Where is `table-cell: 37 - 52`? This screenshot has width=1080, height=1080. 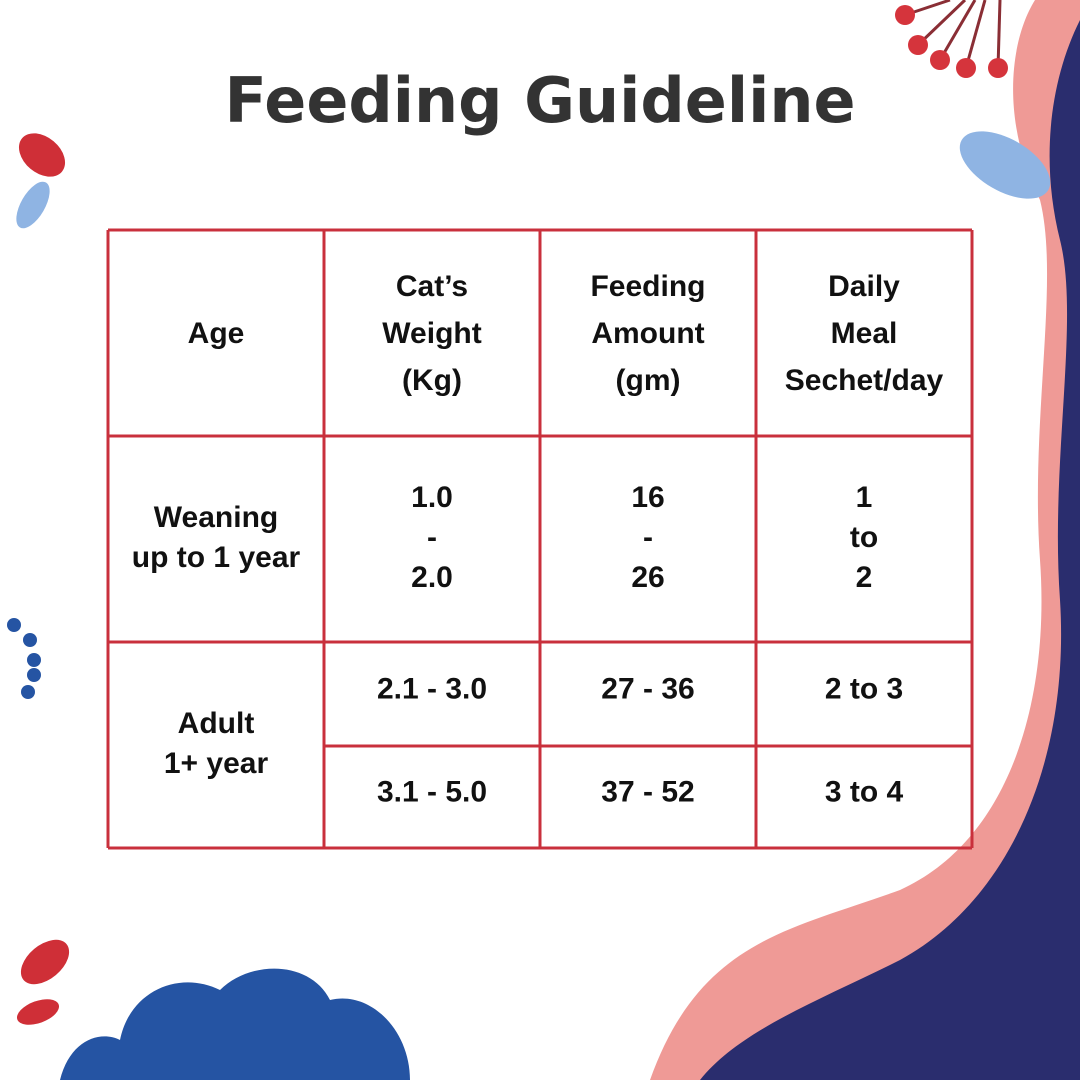
table-cell: 37 - 52 is located at coordinates (647, 791).